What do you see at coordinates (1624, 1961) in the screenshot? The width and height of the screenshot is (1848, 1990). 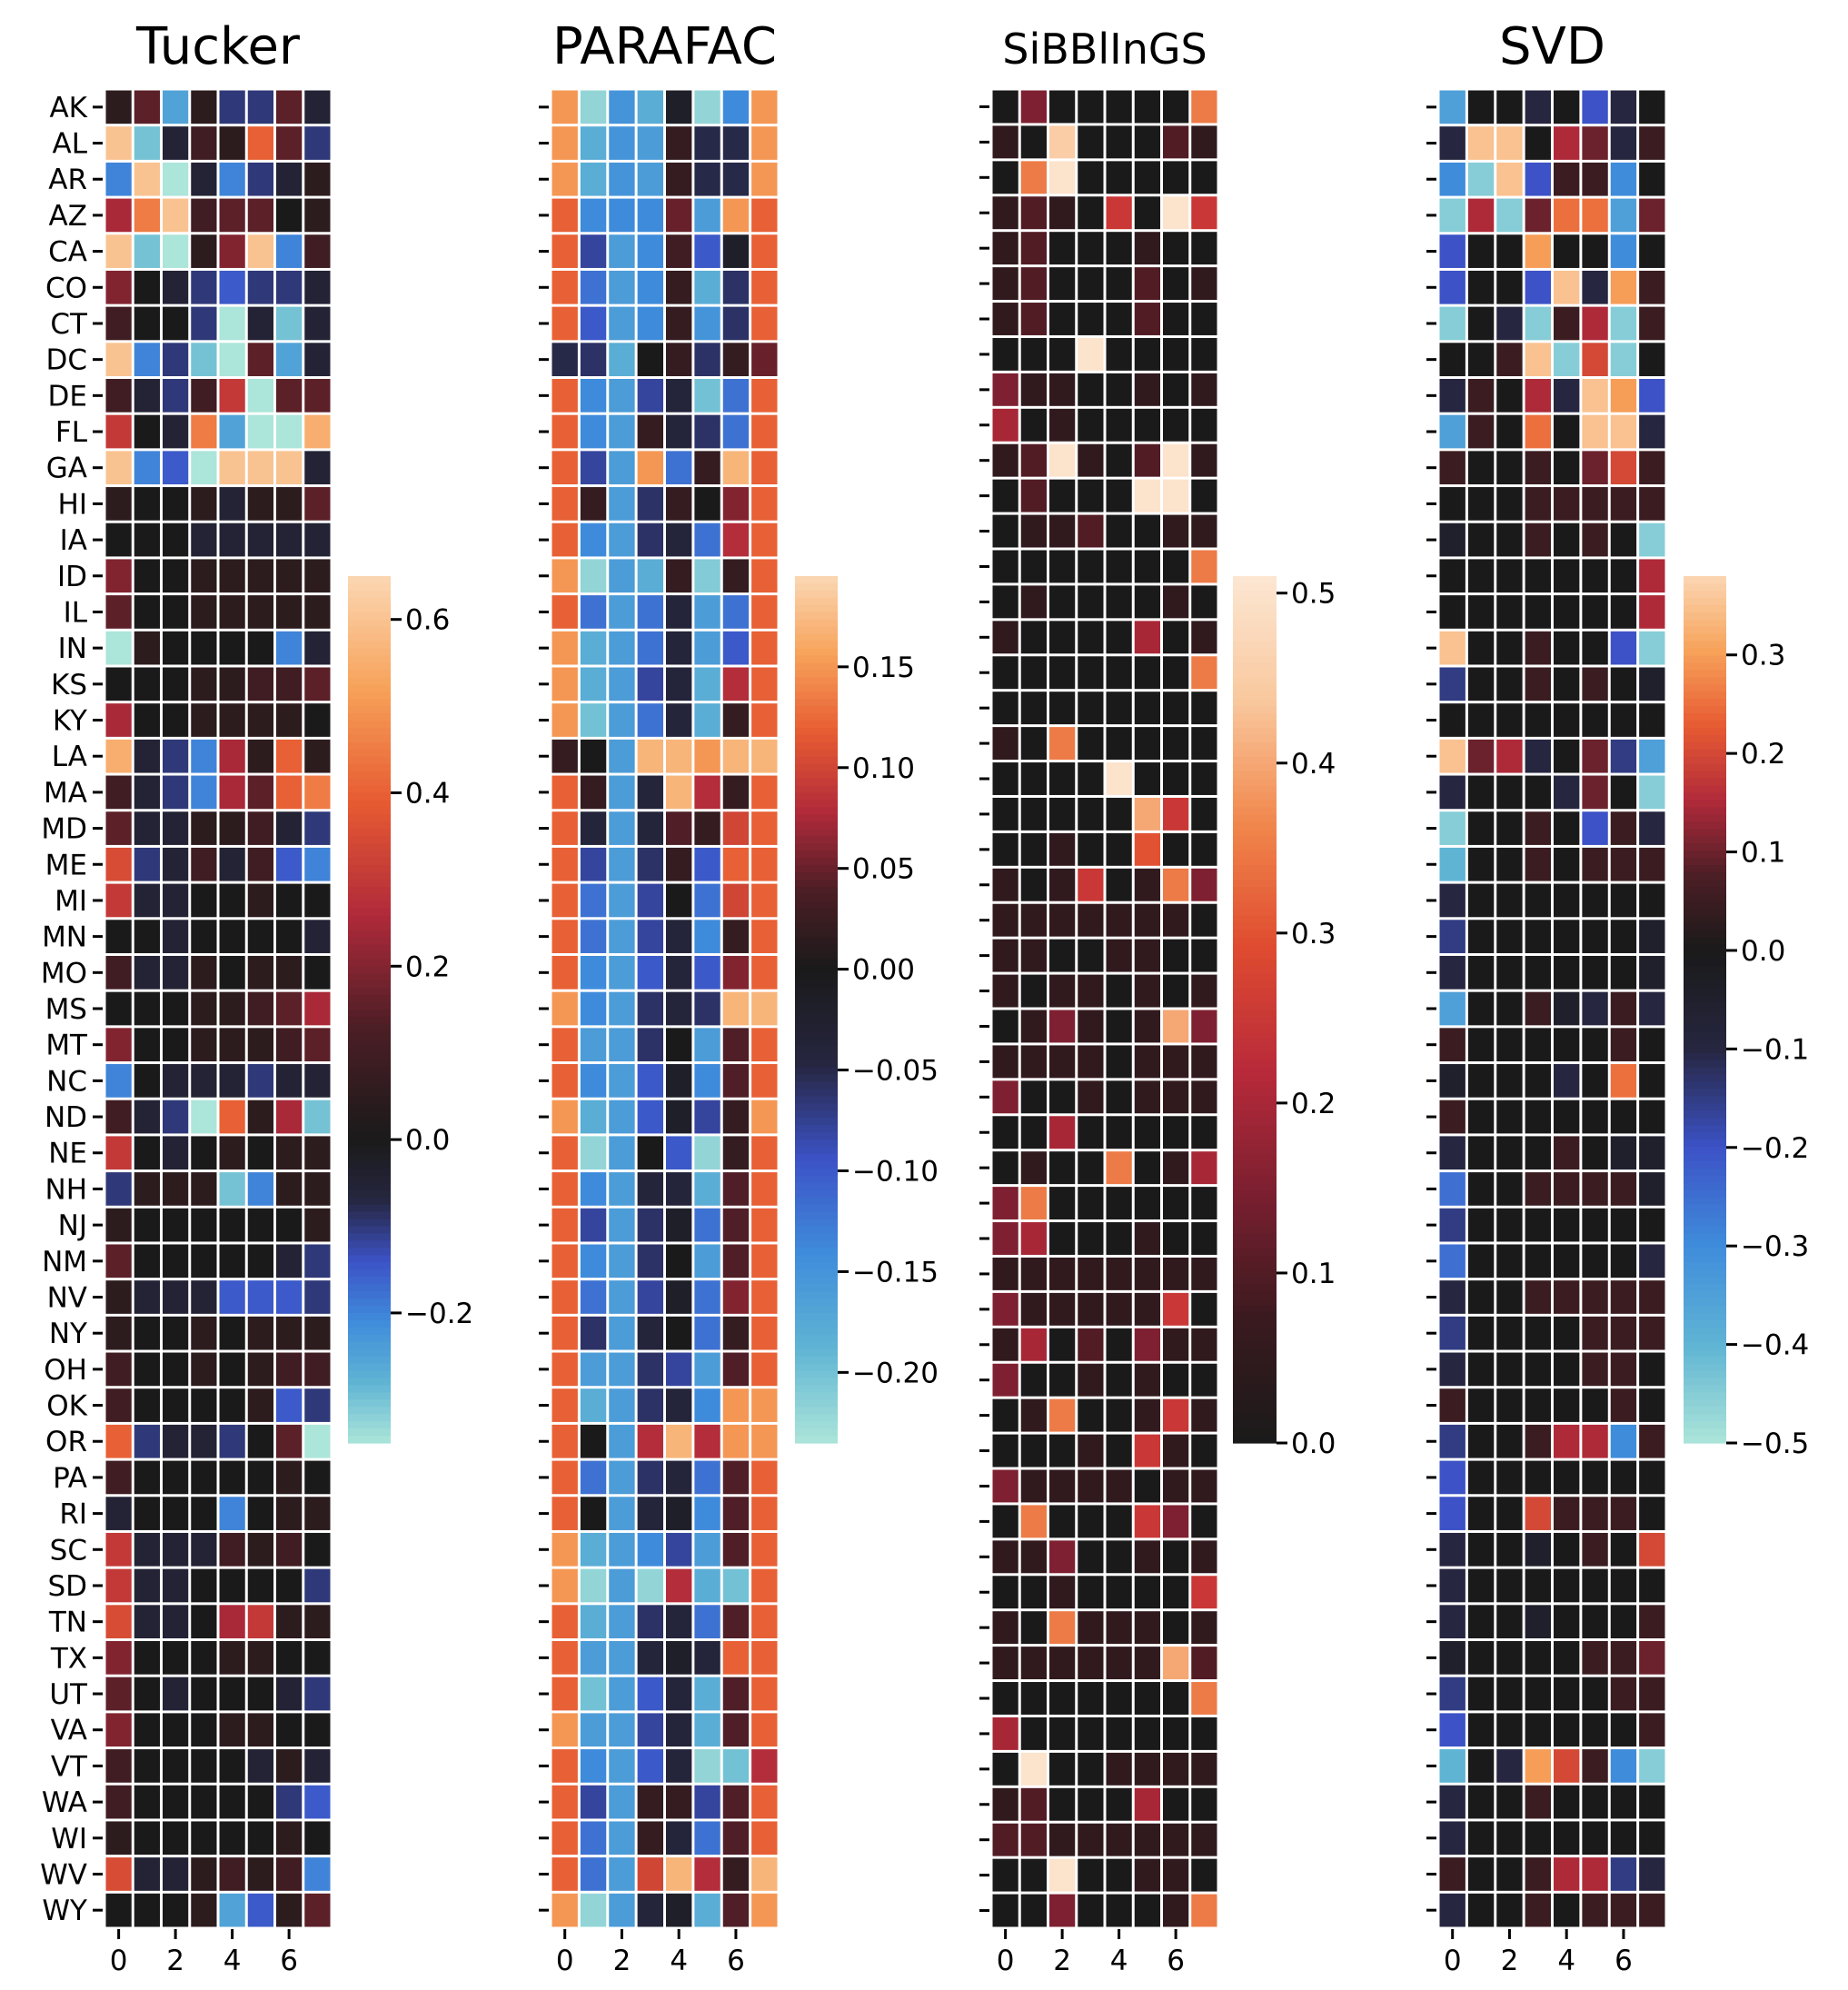 I see `x-tick-label: 6` at bounding box center [1624, 1961].